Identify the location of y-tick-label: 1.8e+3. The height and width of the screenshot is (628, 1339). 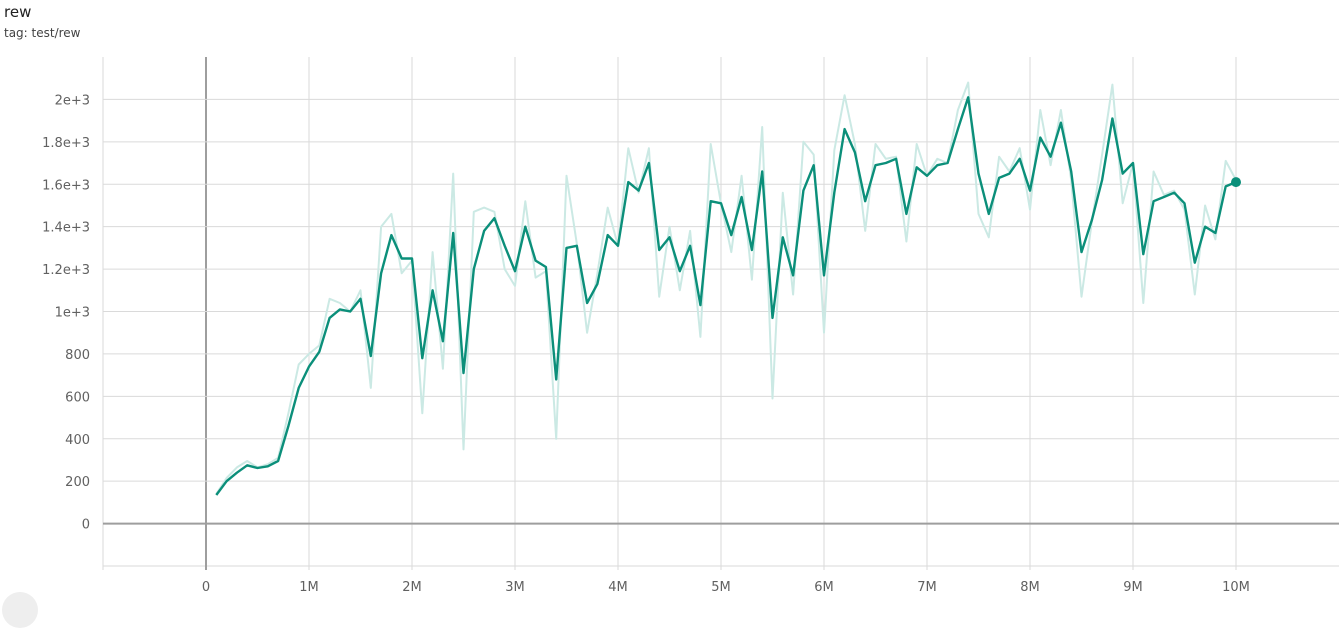
(66, 143).